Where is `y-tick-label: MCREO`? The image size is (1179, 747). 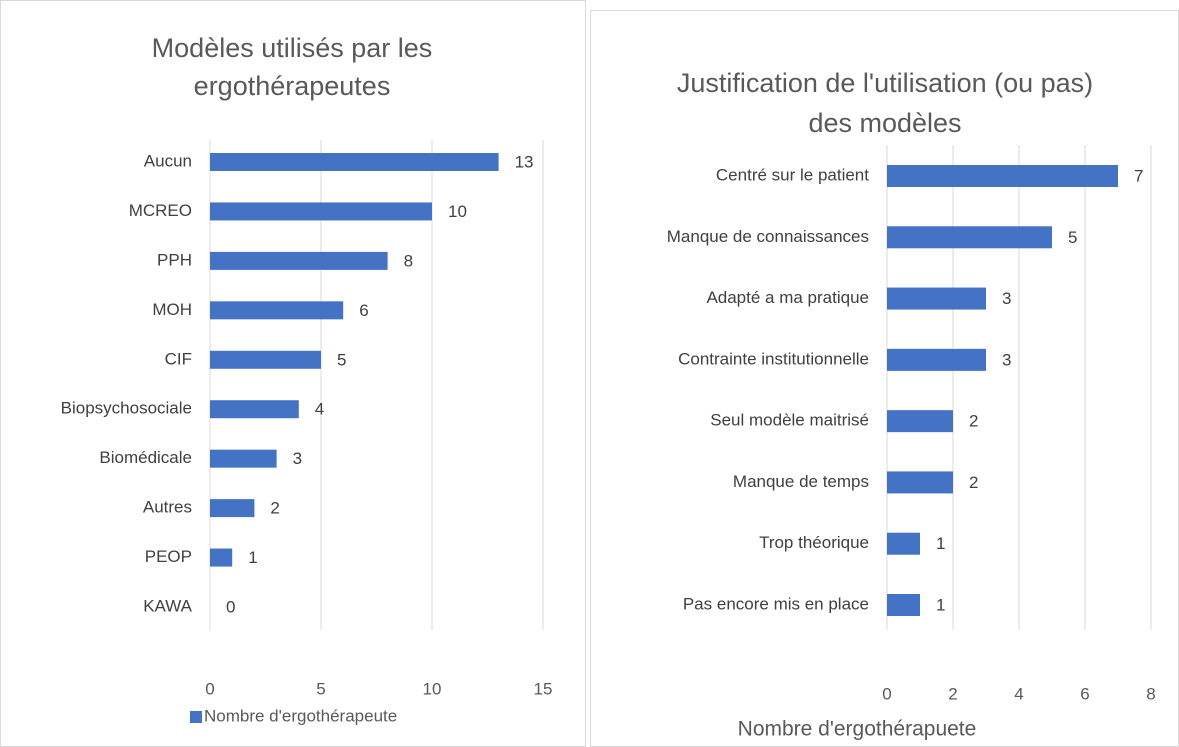
y-tick-label: MCREO is located at coordinates (160, 210).